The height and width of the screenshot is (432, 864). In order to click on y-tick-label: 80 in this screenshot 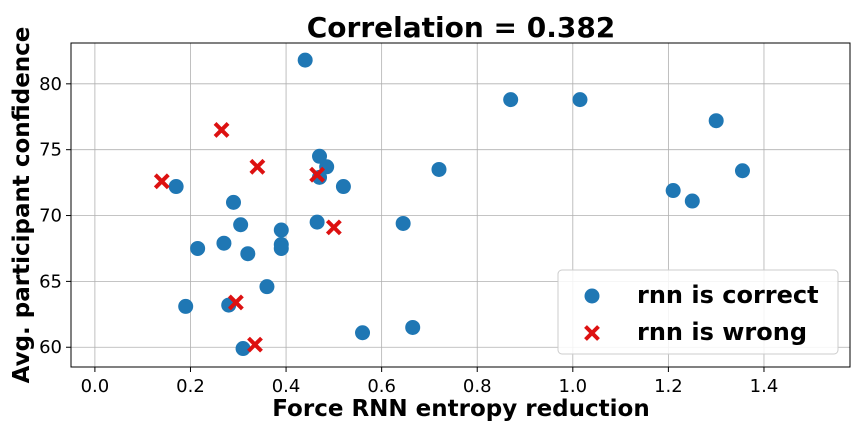, I will do `click(50, 84)`.